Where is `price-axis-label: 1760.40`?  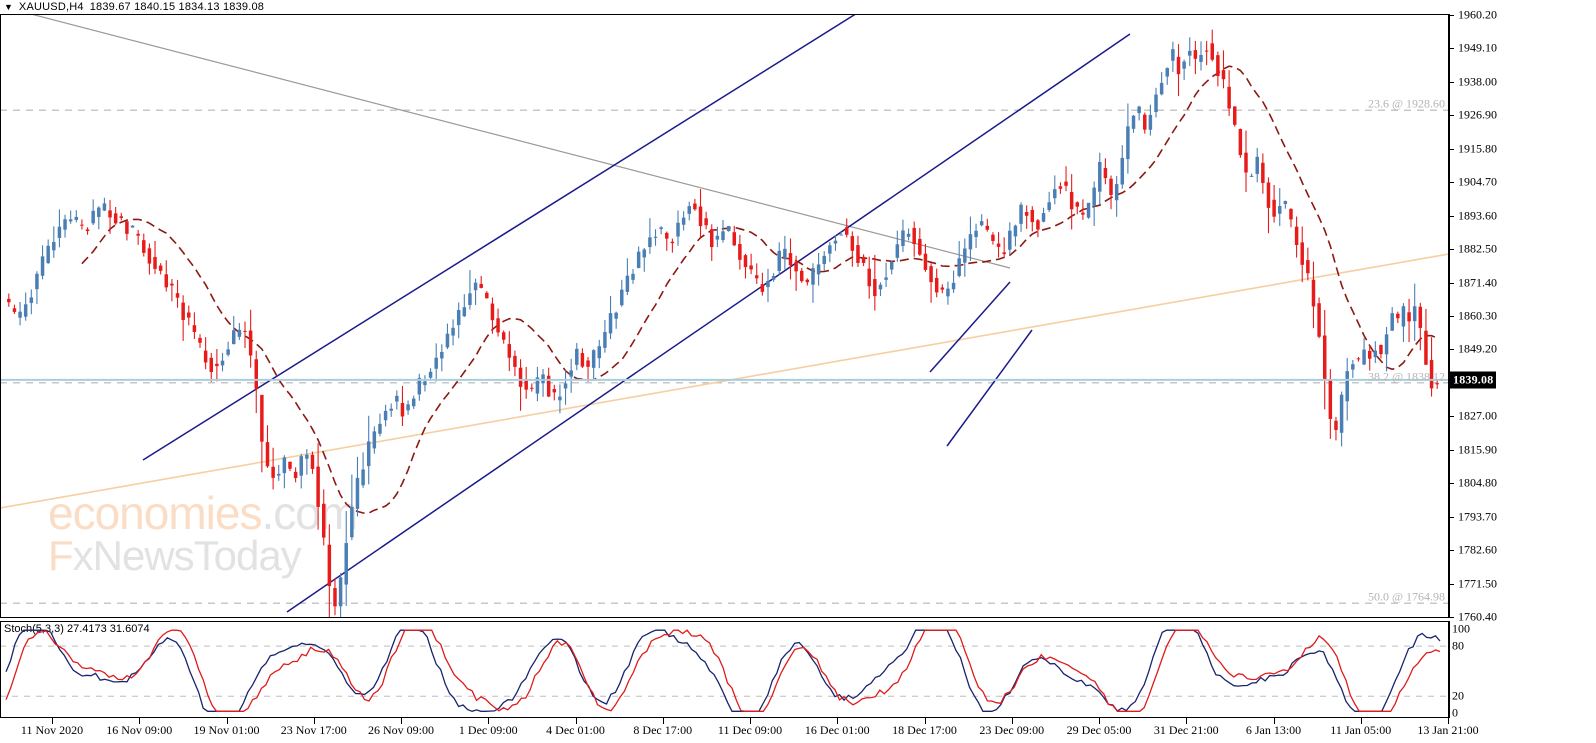
price-axis-label: 1760.40 is located at coordinates (1477, 616).